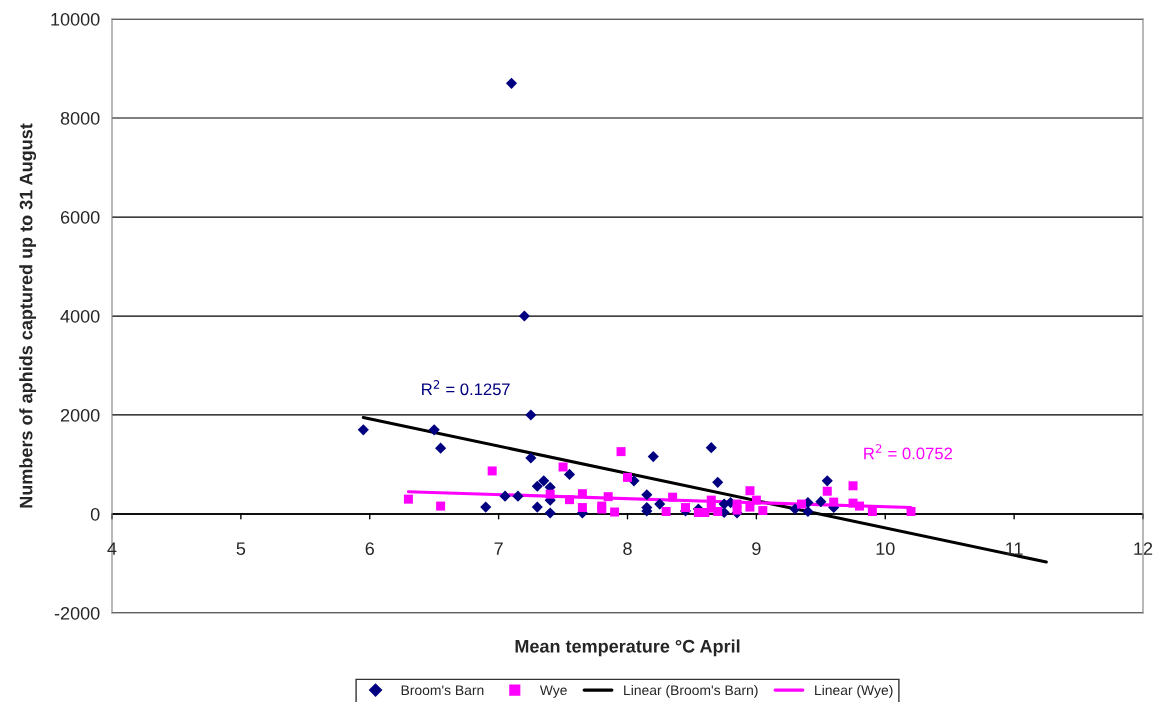 This screenshot has width=1161, height=702. Describe the element at coordinates (241, 549) in the screenshot. I see `x-tick-label: 5` at that location.